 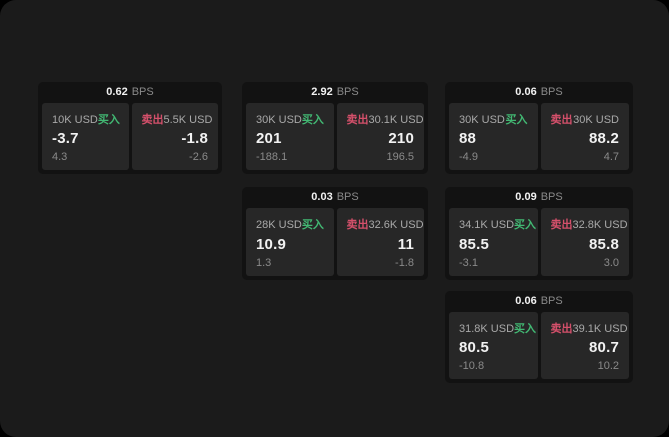 I want to click on sell-sub-value: 3.0, so click(x=611, y=263).